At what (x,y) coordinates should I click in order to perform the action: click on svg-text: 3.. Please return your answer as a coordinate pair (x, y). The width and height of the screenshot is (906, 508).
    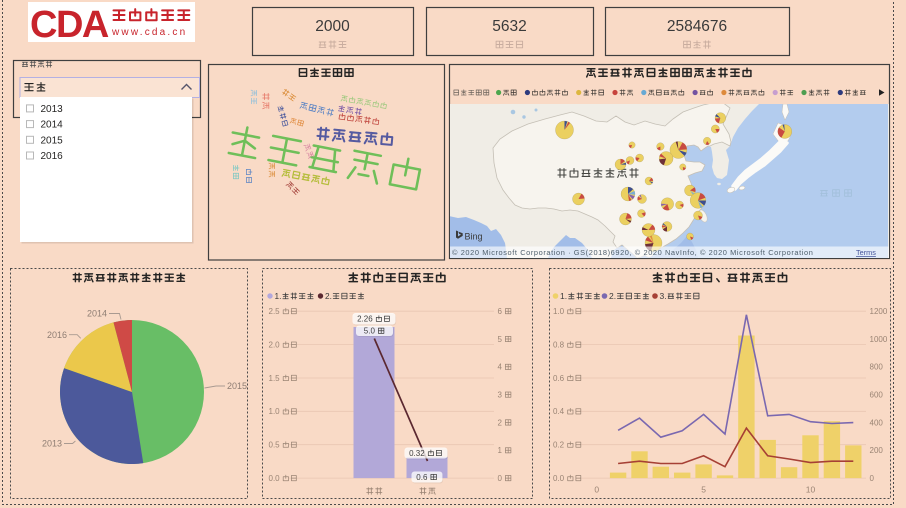
    Looking at the image, I should click on (663, 296).